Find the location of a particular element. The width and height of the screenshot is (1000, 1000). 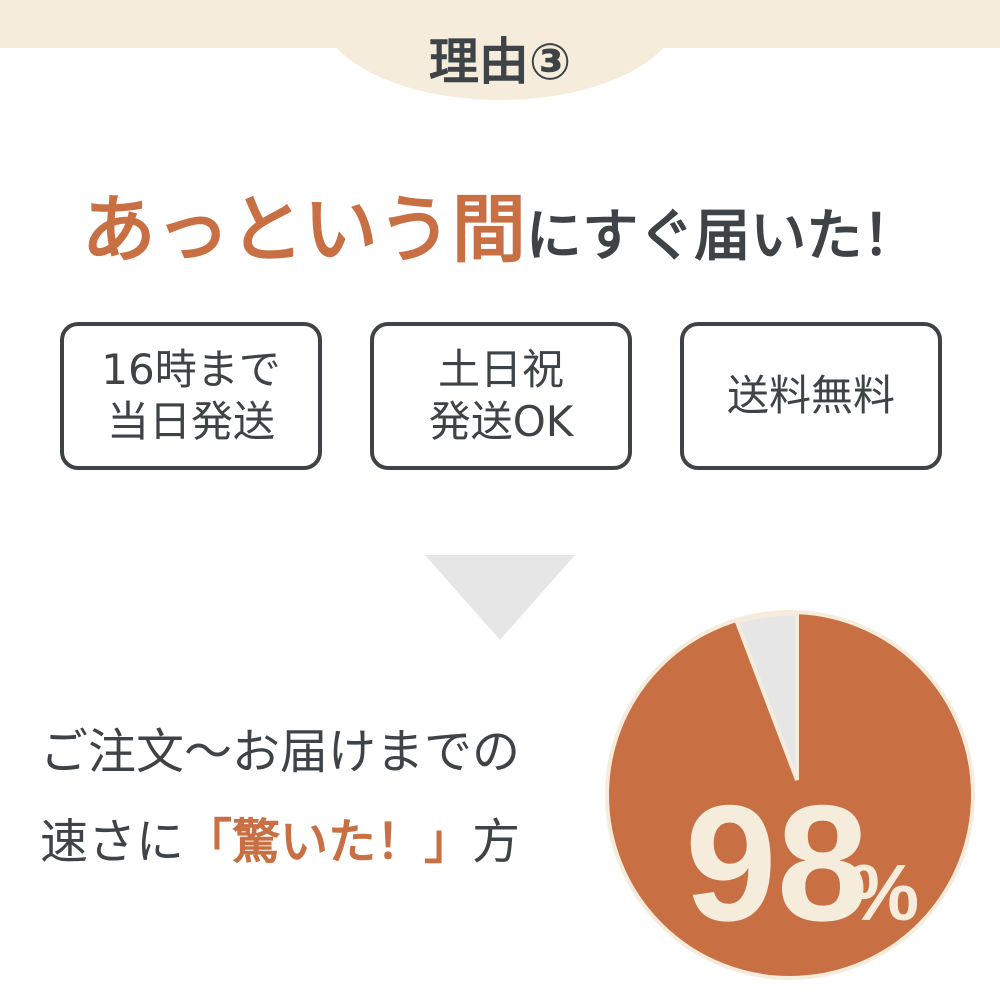

headline-accent: あっという間 is located at coordinates (303, 230).